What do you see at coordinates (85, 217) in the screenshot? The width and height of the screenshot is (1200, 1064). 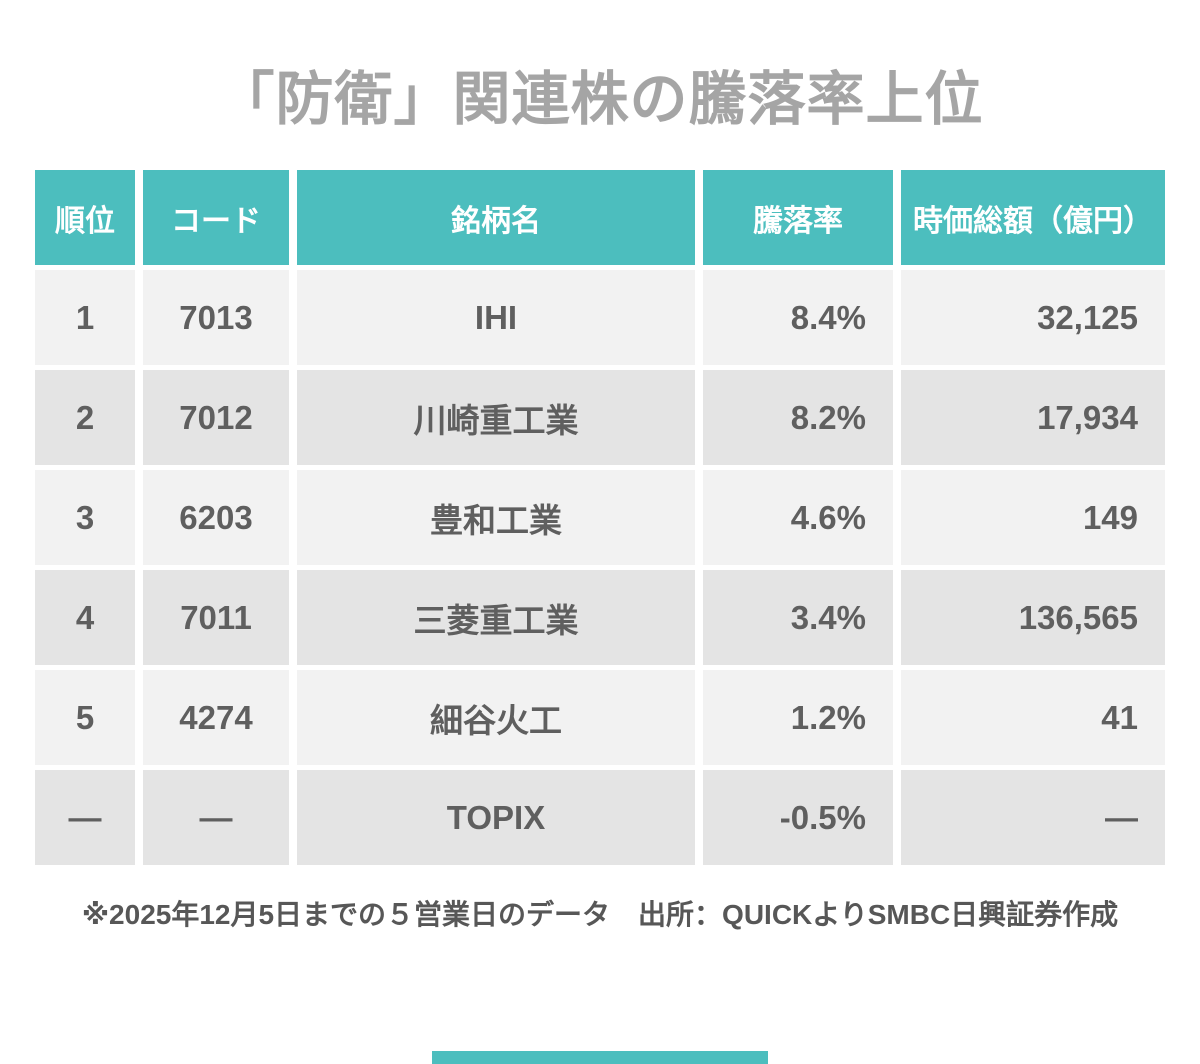 I see `col-header-rank: 順位` at bounding box center [85, 217].